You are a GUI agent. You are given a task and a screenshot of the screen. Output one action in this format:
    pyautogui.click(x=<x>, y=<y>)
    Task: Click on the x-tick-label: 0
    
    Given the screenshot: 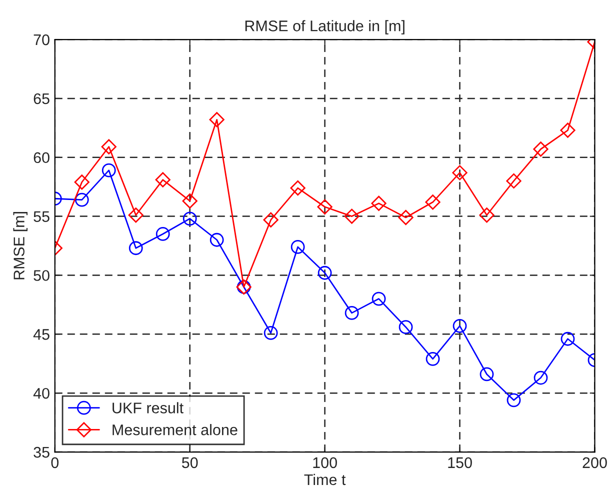 What is the action you would take?
    pyautogui.click(x=55, y=462)
    